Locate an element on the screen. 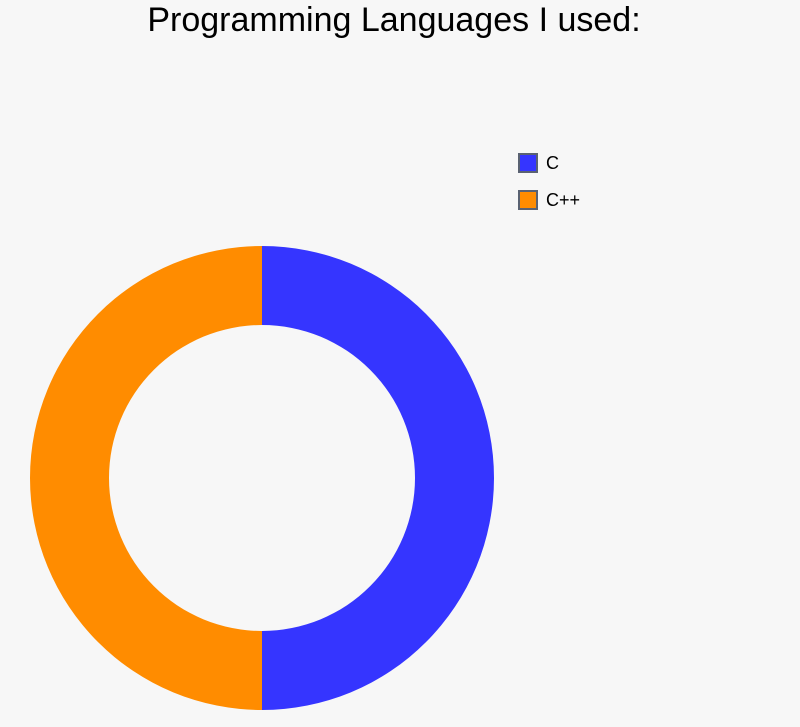 The height and width of the screenshot is (727, 800). legend-swatch-c is located at coordinates (528, 163).